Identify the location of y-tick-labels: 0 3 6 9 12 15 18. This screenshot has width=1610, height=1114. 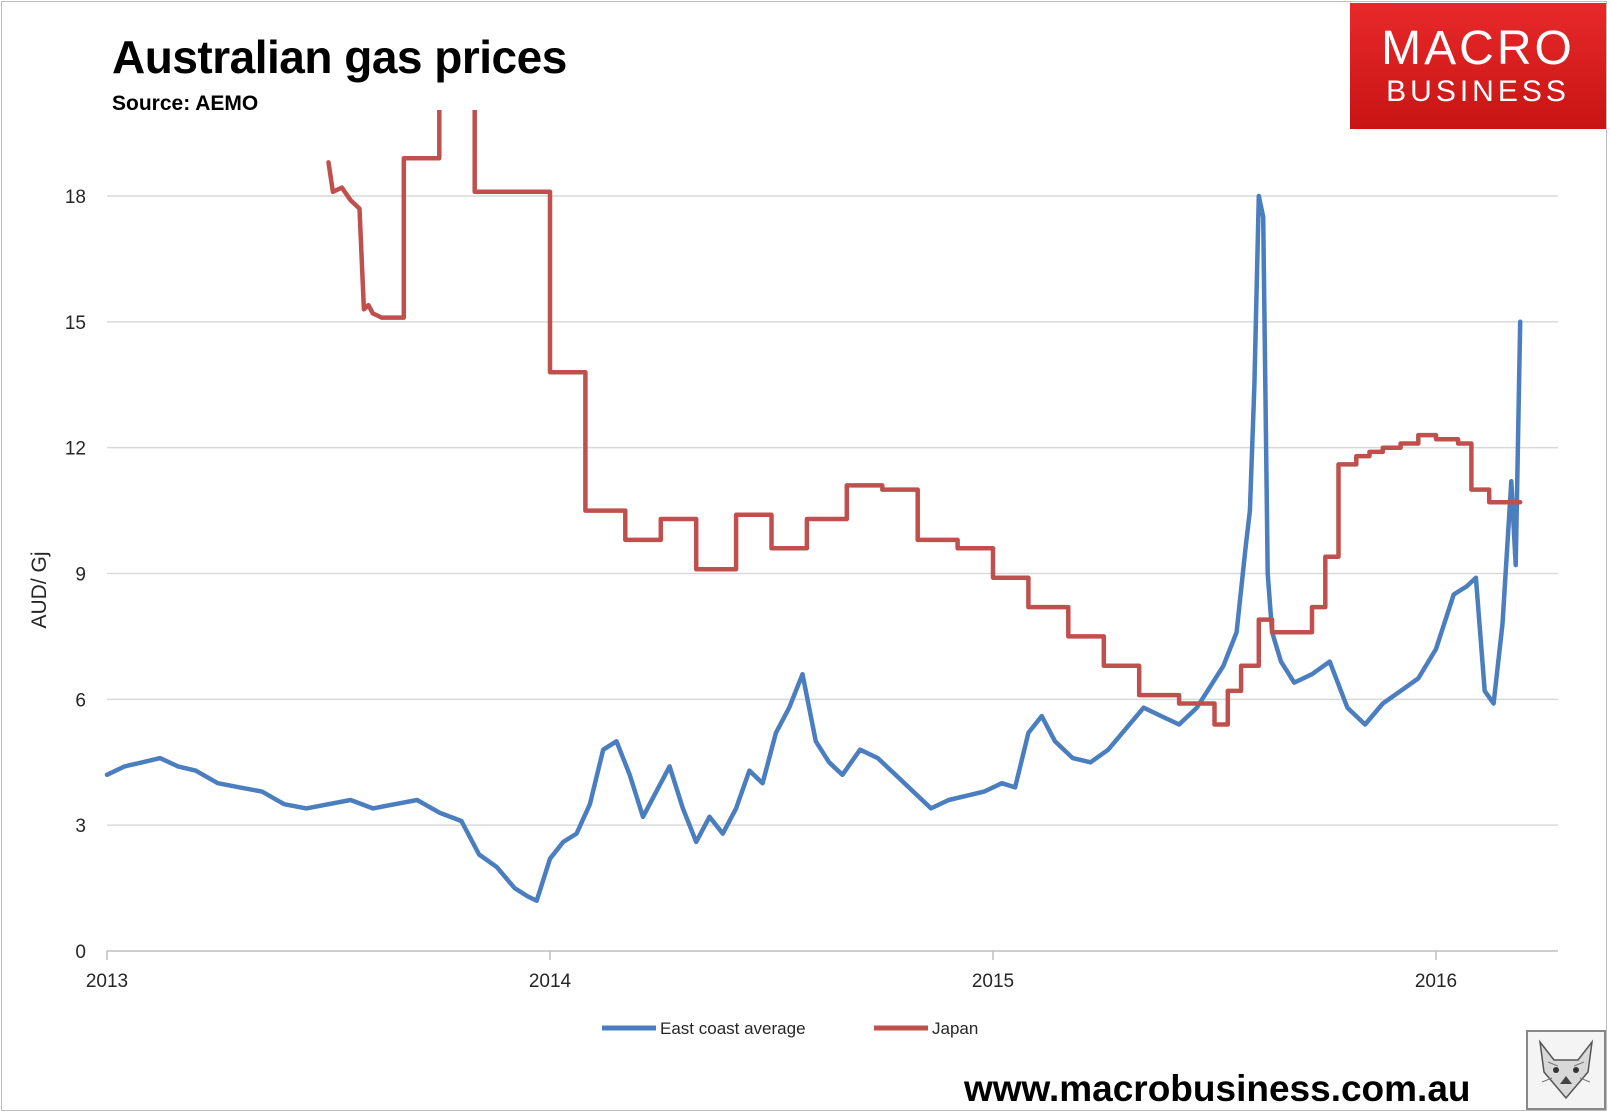
(75, 575).